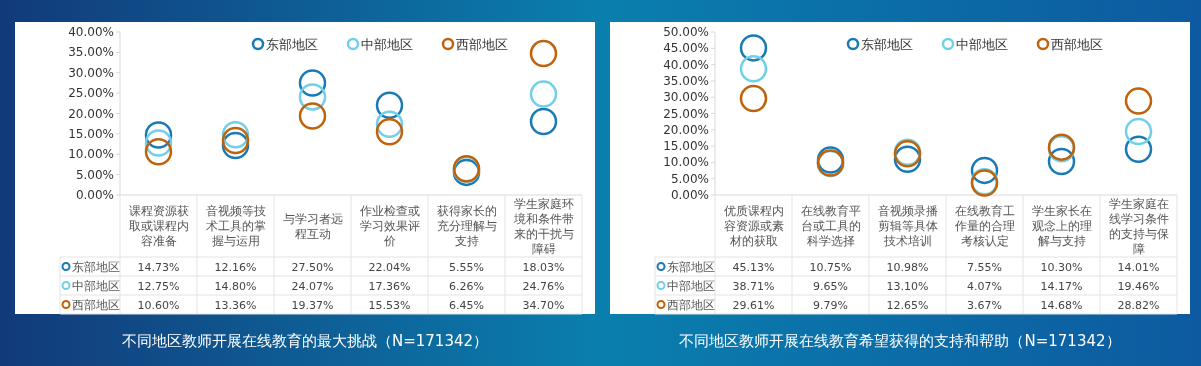  Describe the element at coordinates (984, 305) in the screenshot. I see `data-label: 3.67%` at that location.